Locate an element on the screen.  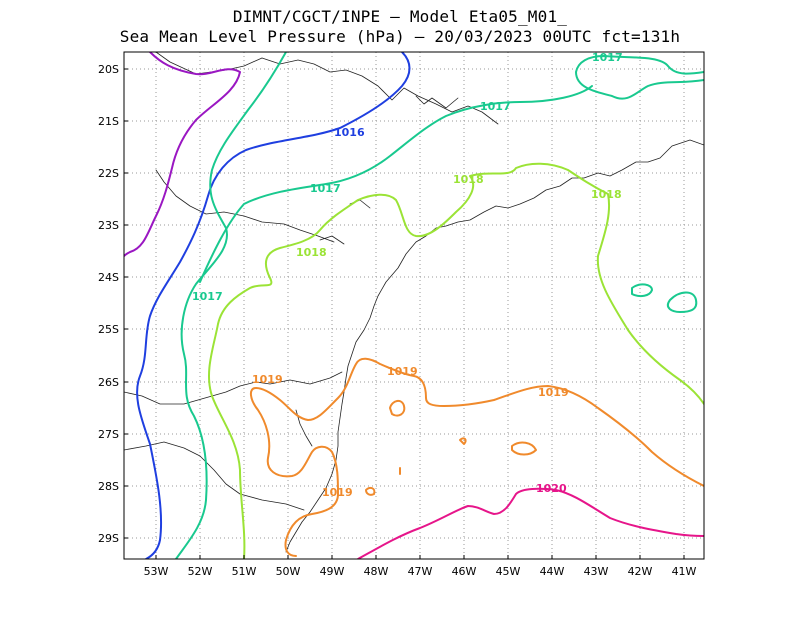
isobar-1017-east is located at coordinates (639, 77).